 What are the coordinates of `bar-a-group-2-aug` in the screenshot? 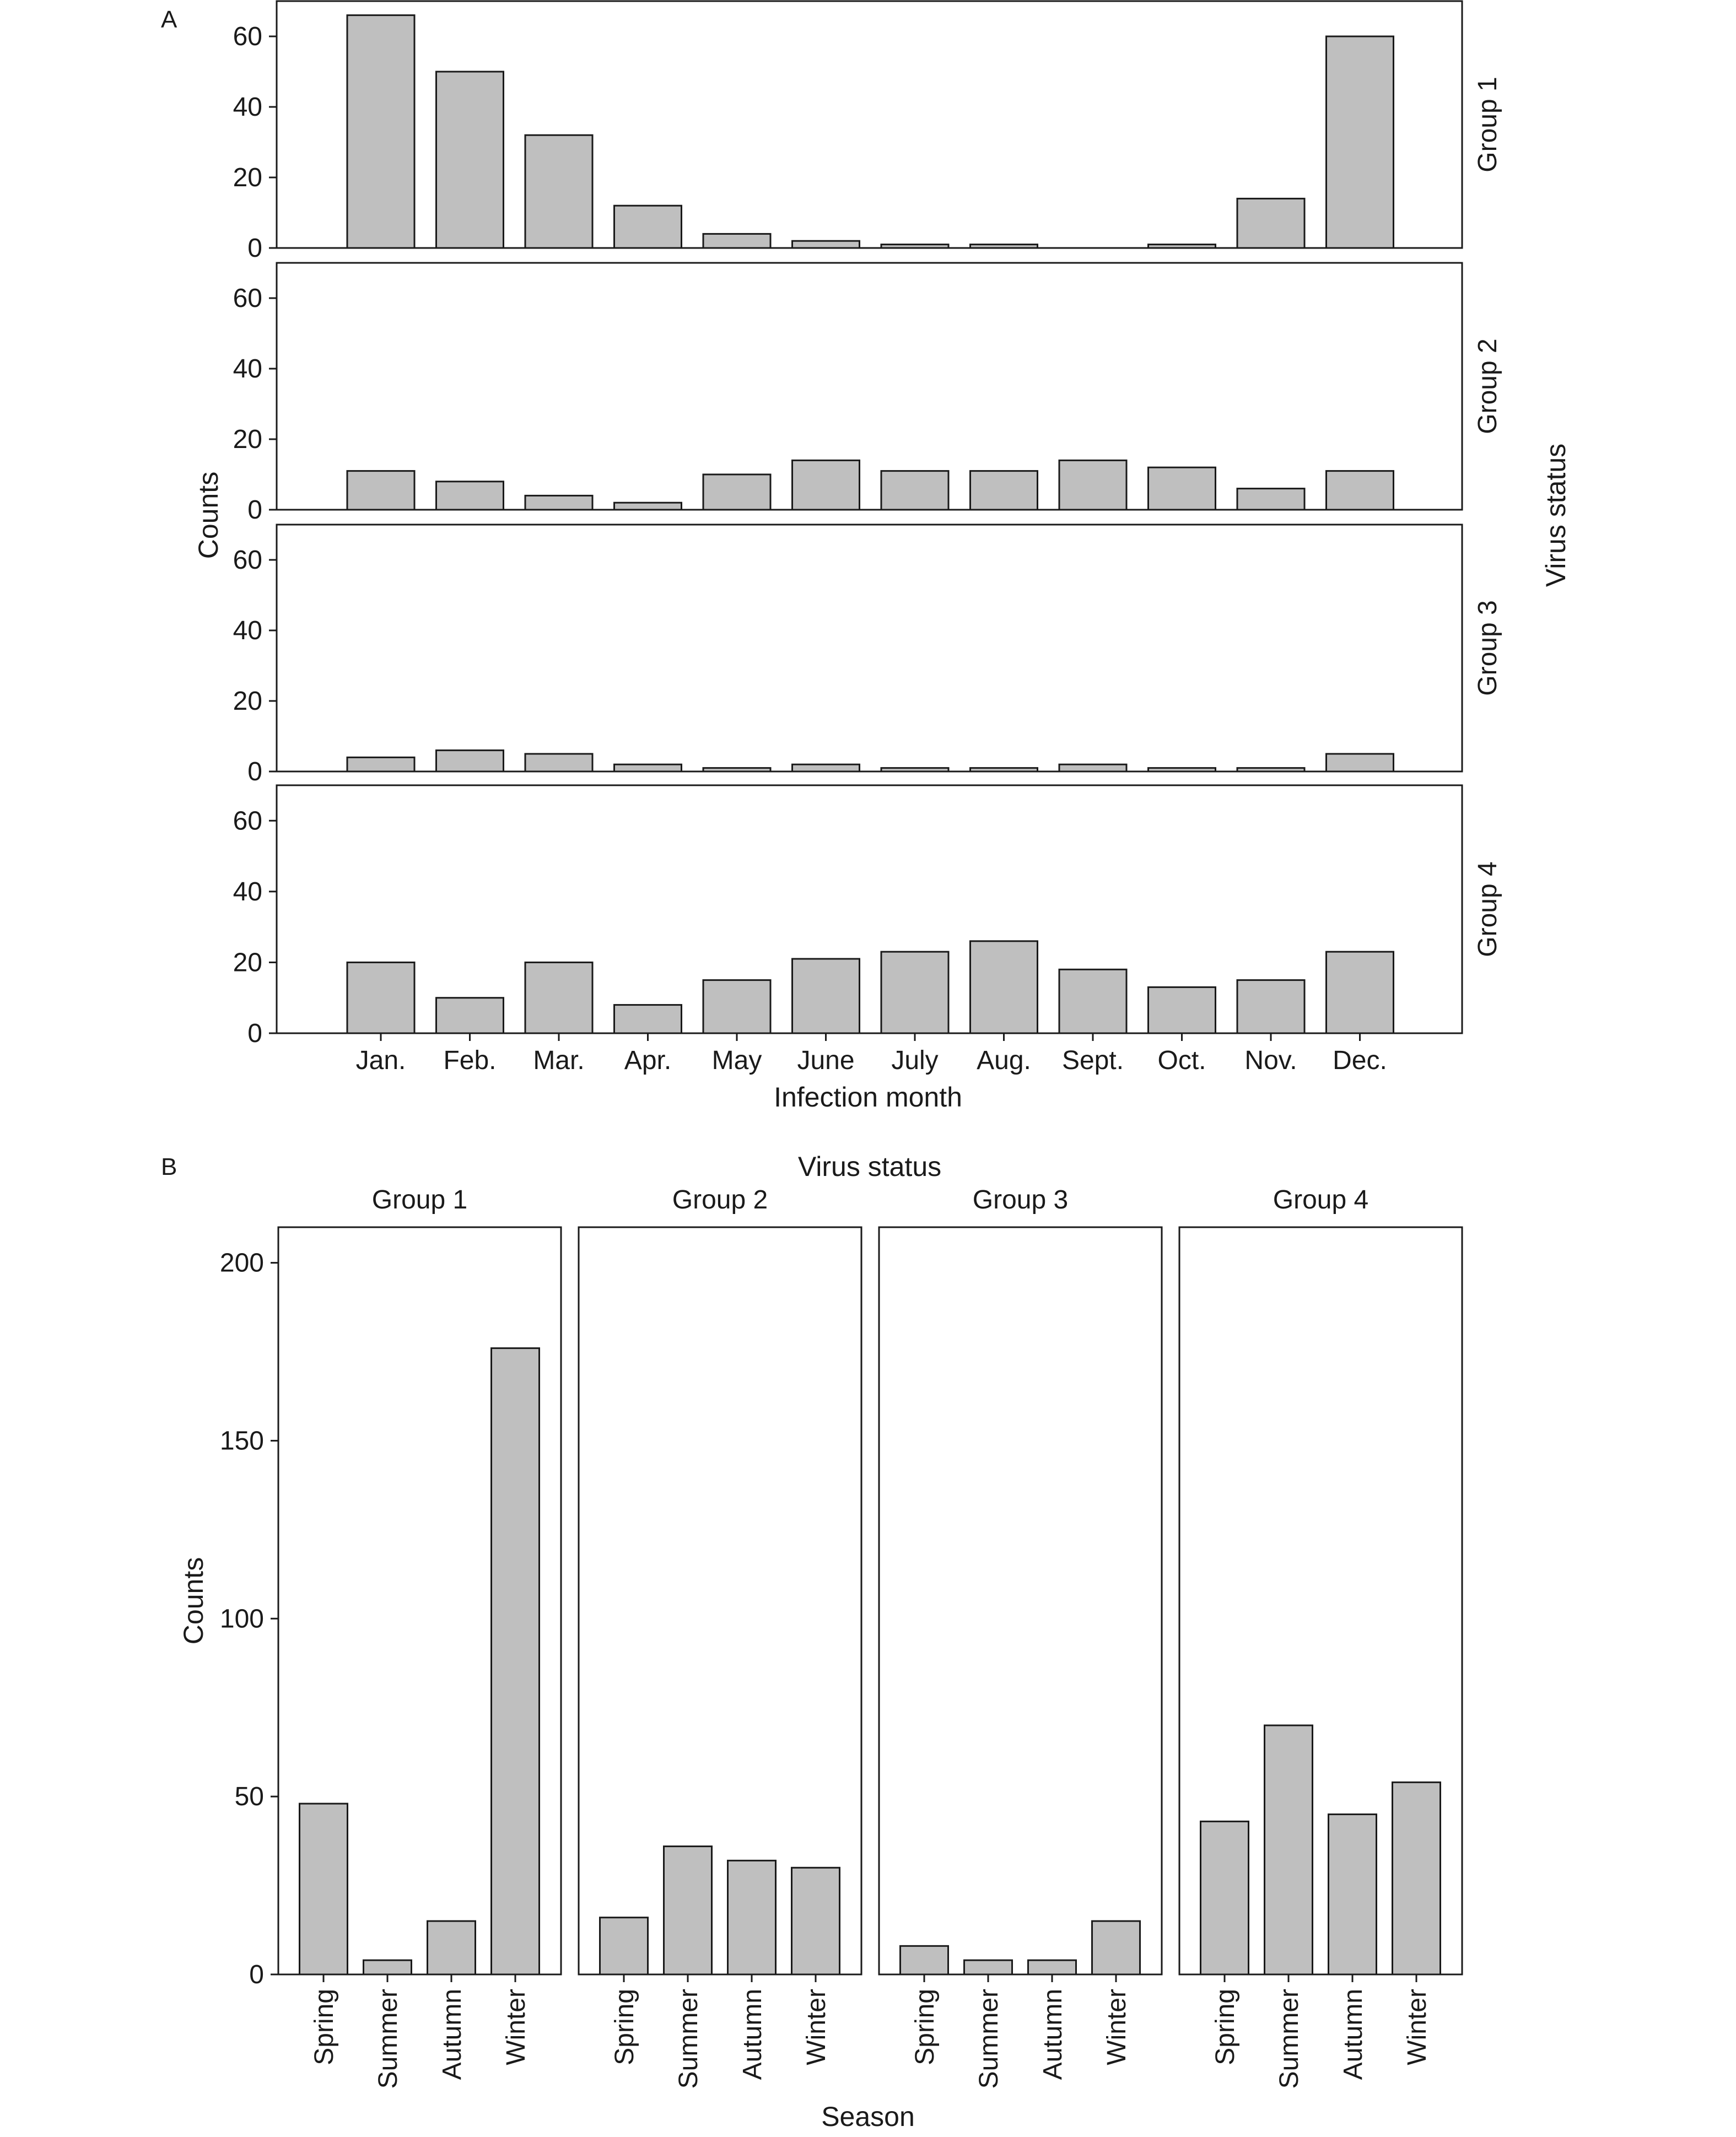 It's located at (1003, 490).